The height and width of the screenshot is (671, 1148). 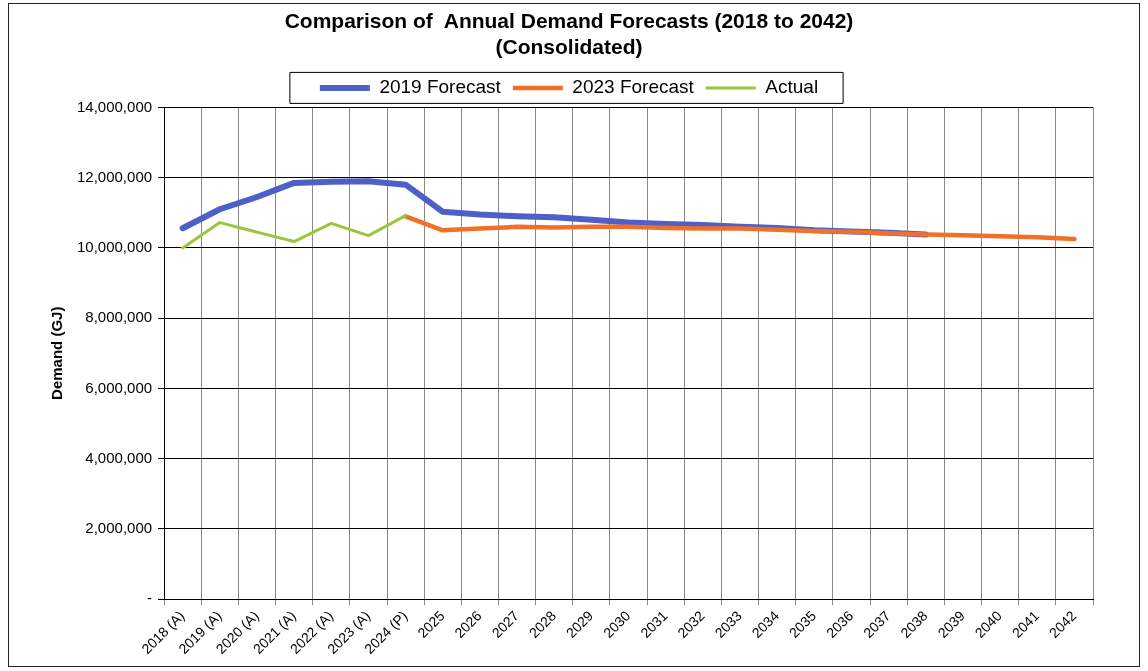 What do you see at coordinates (119, 528) in the screenshot?
I see `y-tick-label: 2,000,000` at bounding box center [119, 528].